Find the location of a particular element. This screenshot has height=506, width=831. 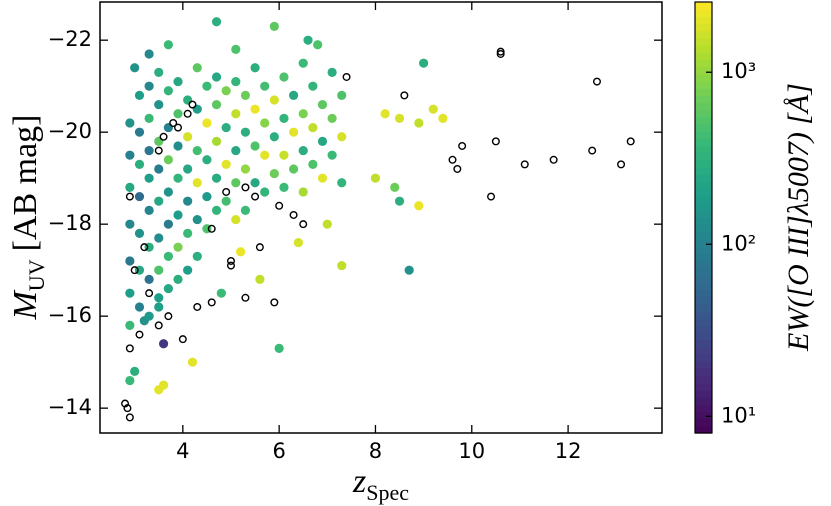

y-tick-label: −18 is located at coordinates (70, 223).